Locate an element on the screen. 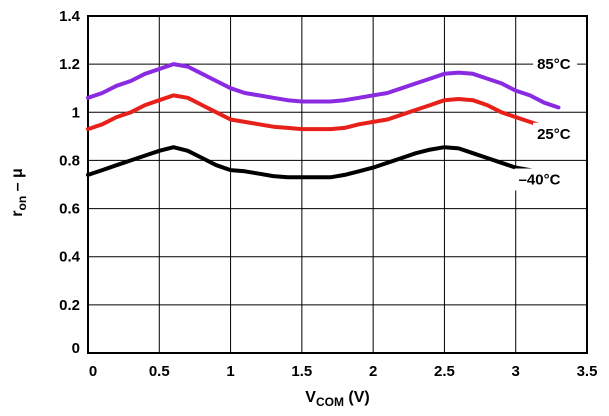  x-tick-label: 0 is located at coordinates (93, 371).